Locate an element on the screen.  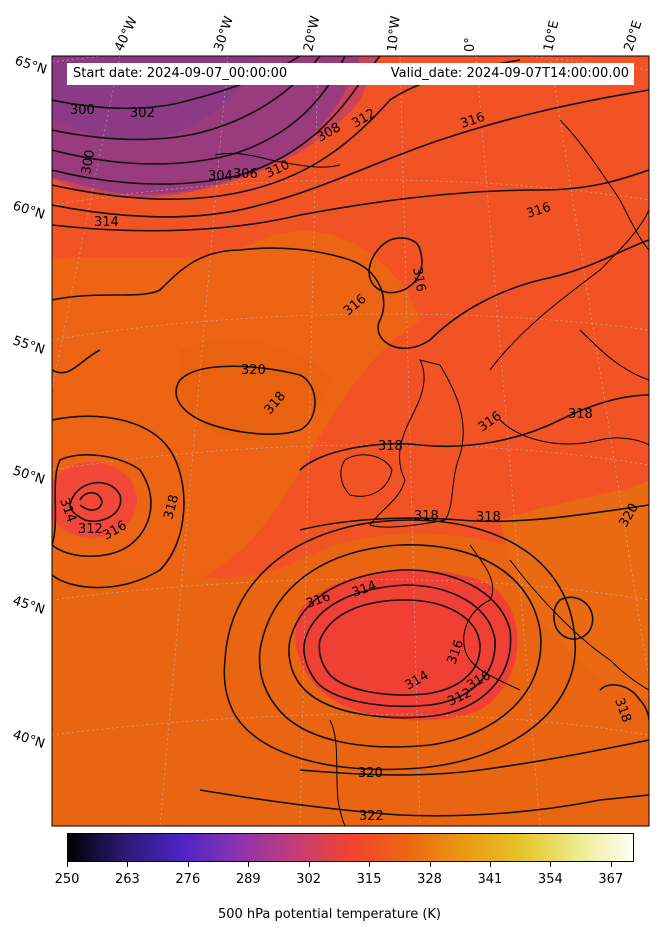
colorbar-tick-label: 276 is located at coordinates (188, 879).